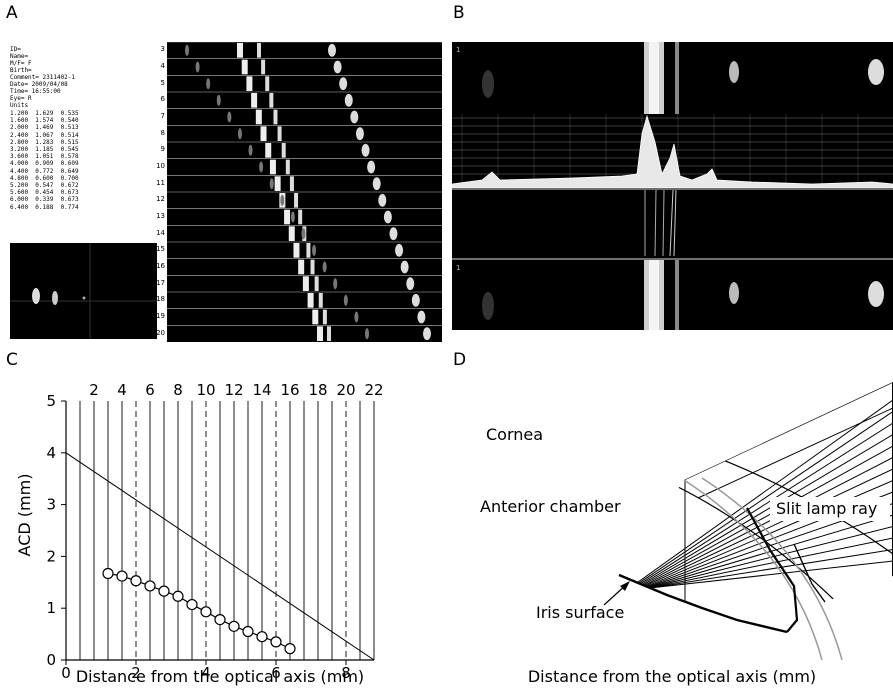 This screenshot has height=692, width=893. I want to click on table-row: 4.000 0.909 0.609, so click(80, 163).